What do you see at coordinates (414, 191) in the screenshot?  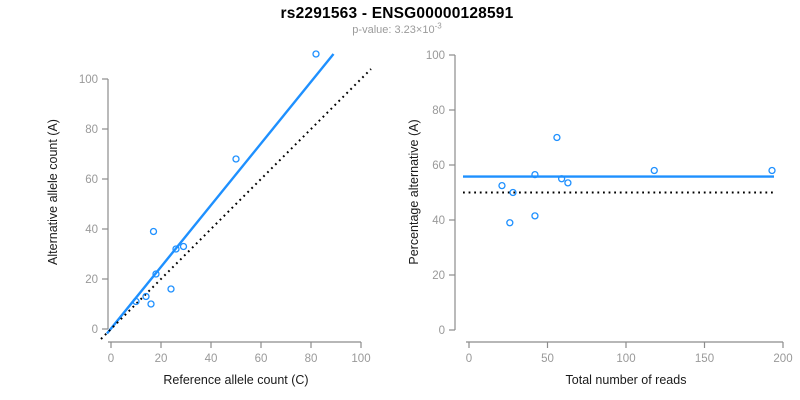 I see `y-axis-title: Percentage alternative (A)` at bounding box center [414, 191].